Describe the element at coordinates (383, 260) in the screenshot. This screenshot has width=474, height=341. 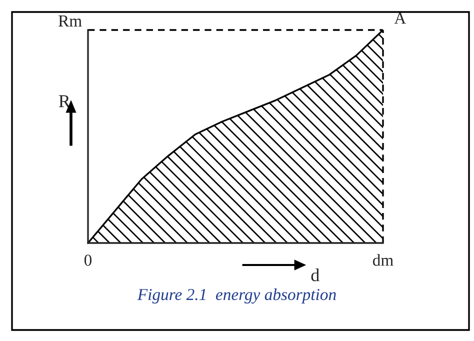
I see `x-tick-label: dm` at that location.